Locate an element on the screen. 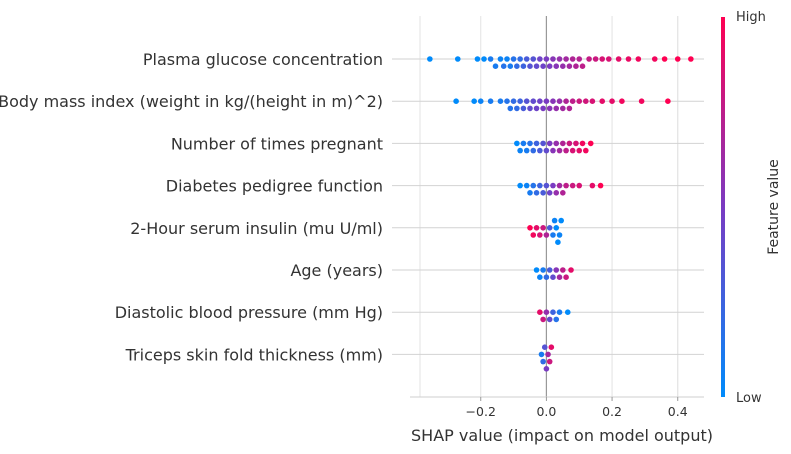 This screenshot has width=791, height=454. x-axis: −0.2 0.0 0.2 0.4 is located at coordinates (557, 407).